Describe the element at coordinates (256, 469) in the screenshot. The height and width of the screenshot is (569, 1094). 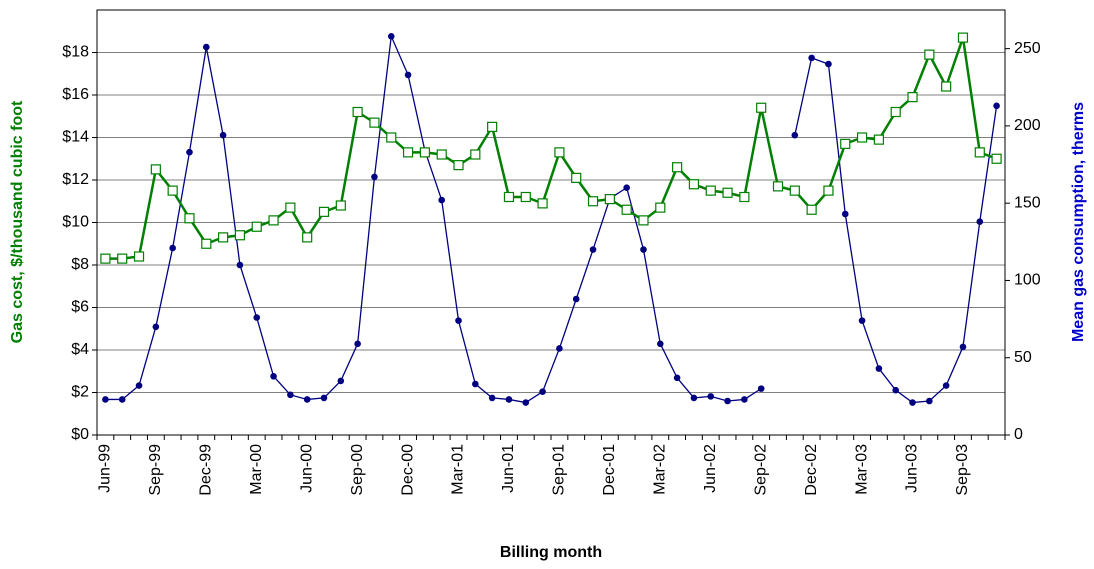
I see `x-tick-label: Mar-00` at that location.